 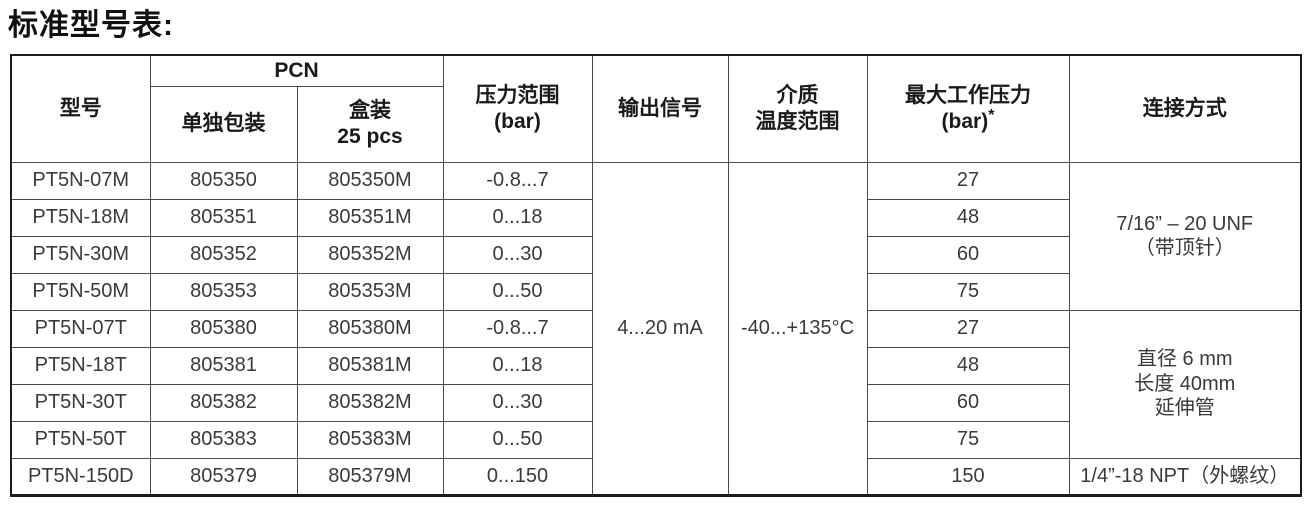 I want to click on col-header-pressure-range: 压力范围 (bar), so click(x=517, y=108).